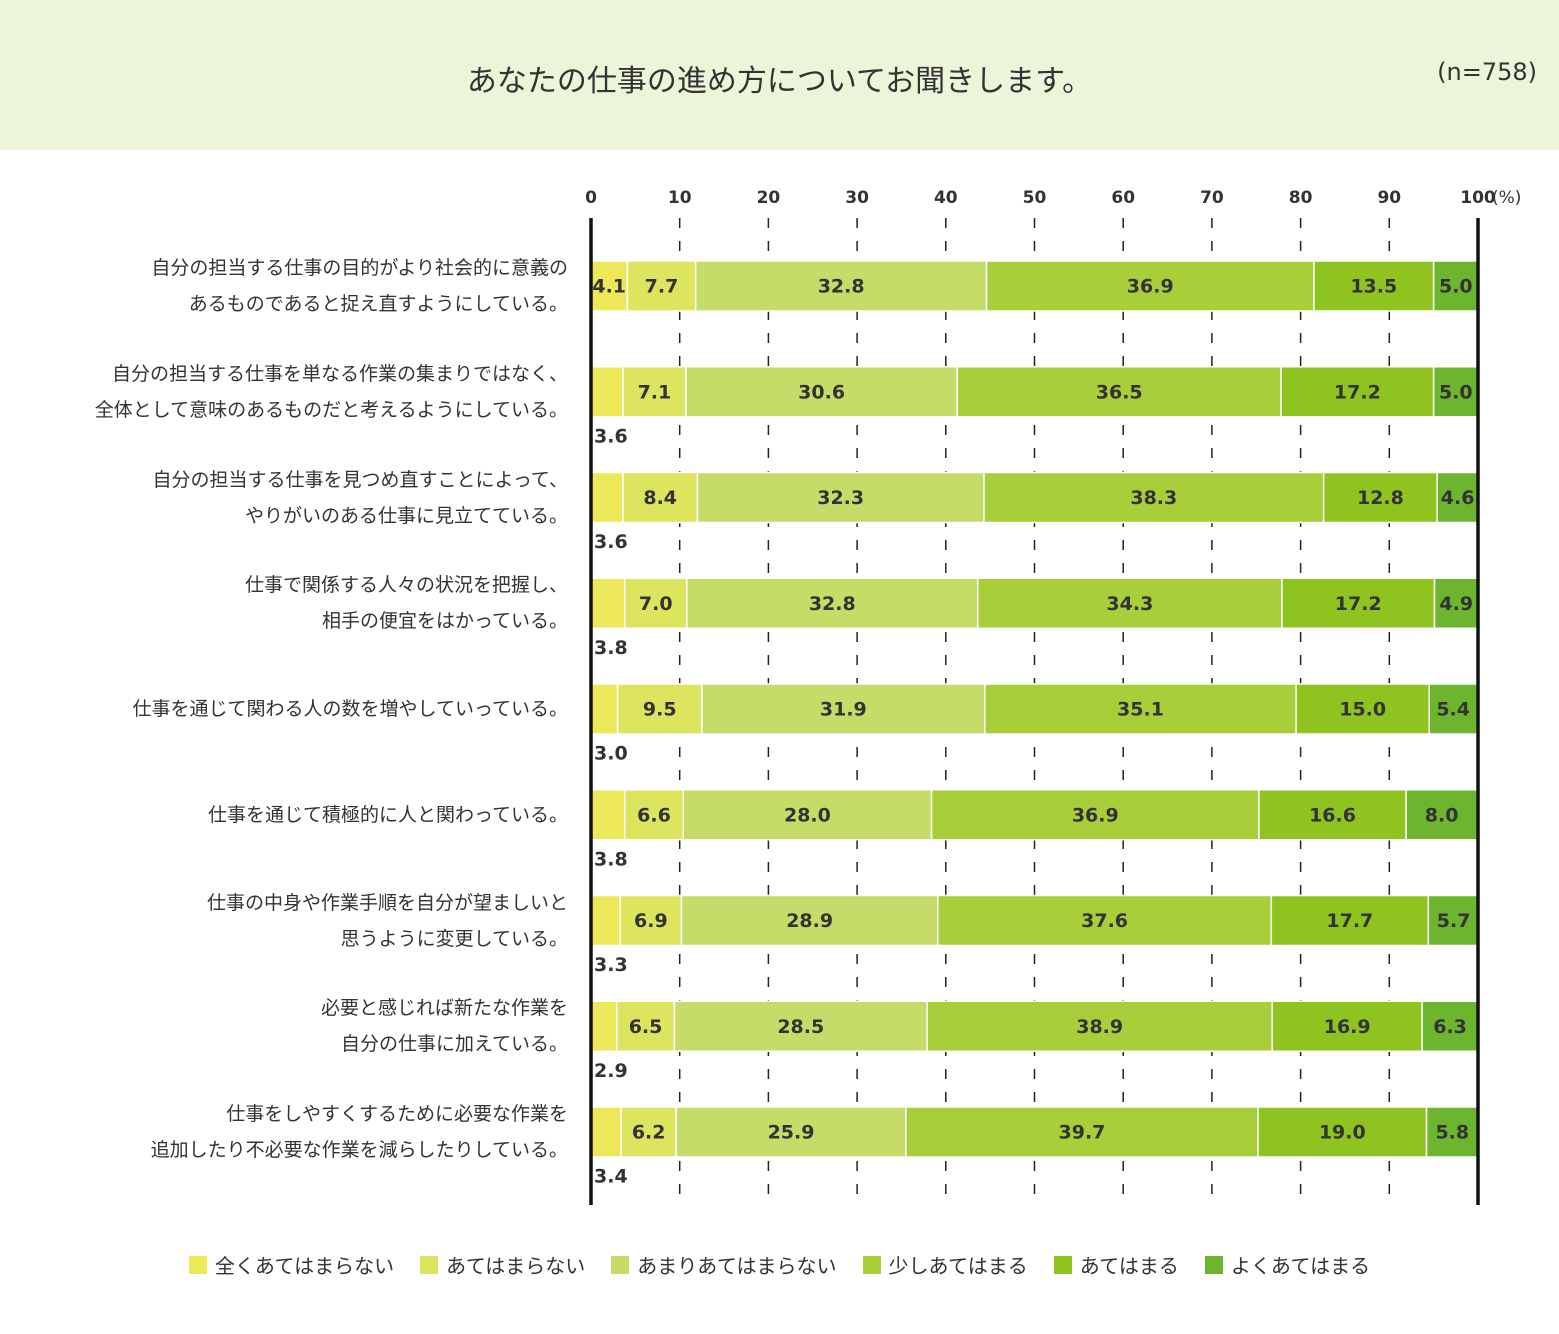 The width and height of the screenshot is (1559, 1334). Describe the element at coordinates (1212, 198) in the screenshot. I see `x-tick-label: 70` at that location.